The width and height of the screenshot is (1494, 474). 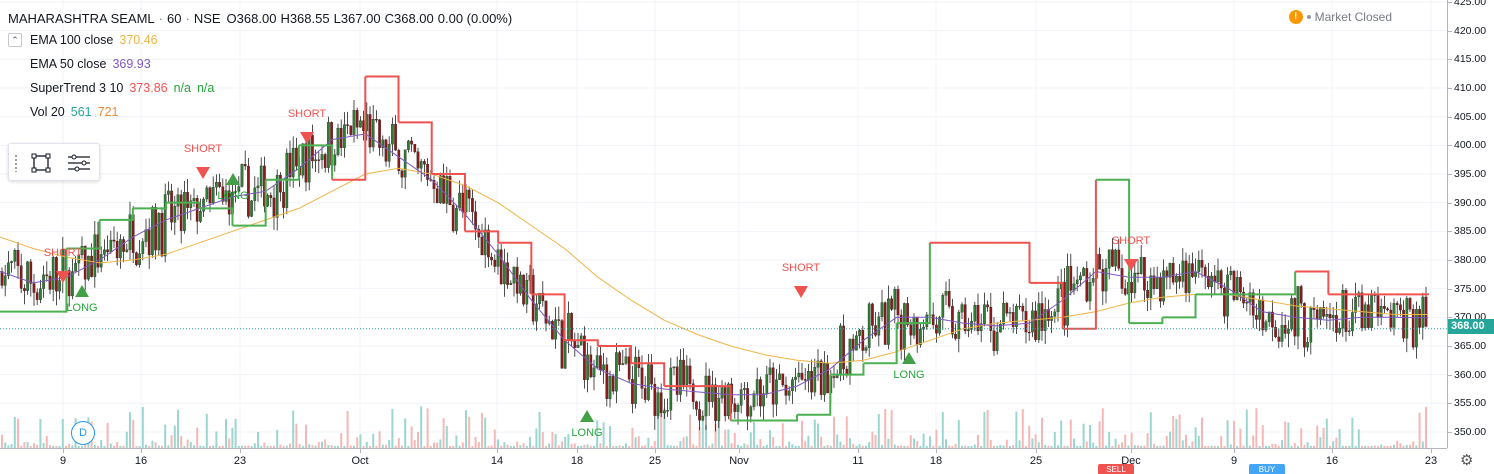 I want to click on time-tick-label: Nov, so click(x=739, y=461).